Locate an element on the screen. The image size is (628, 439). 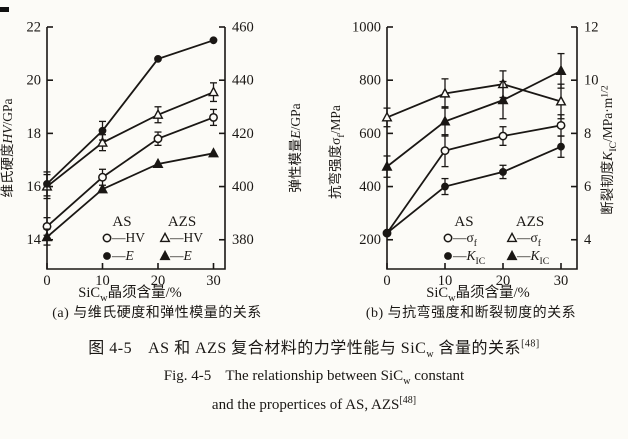
figure-number-zh: 图 4-5 is located at coordinates (110, 348).